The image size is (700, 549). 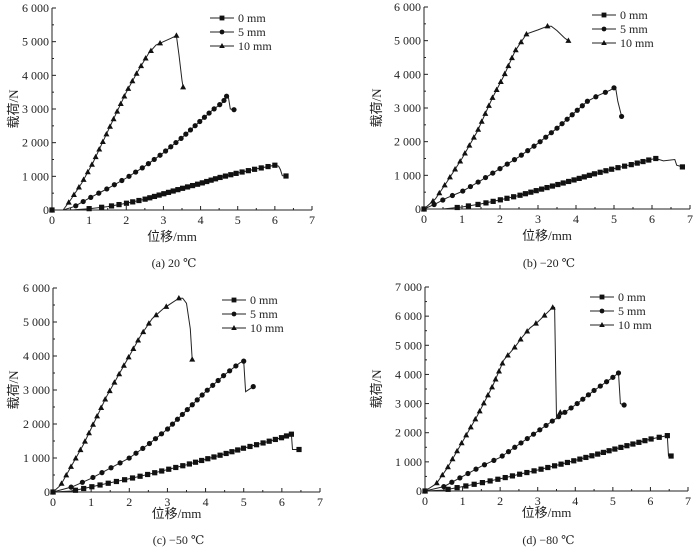 I want to click on series-0-mm, so click(x=169, y=187).